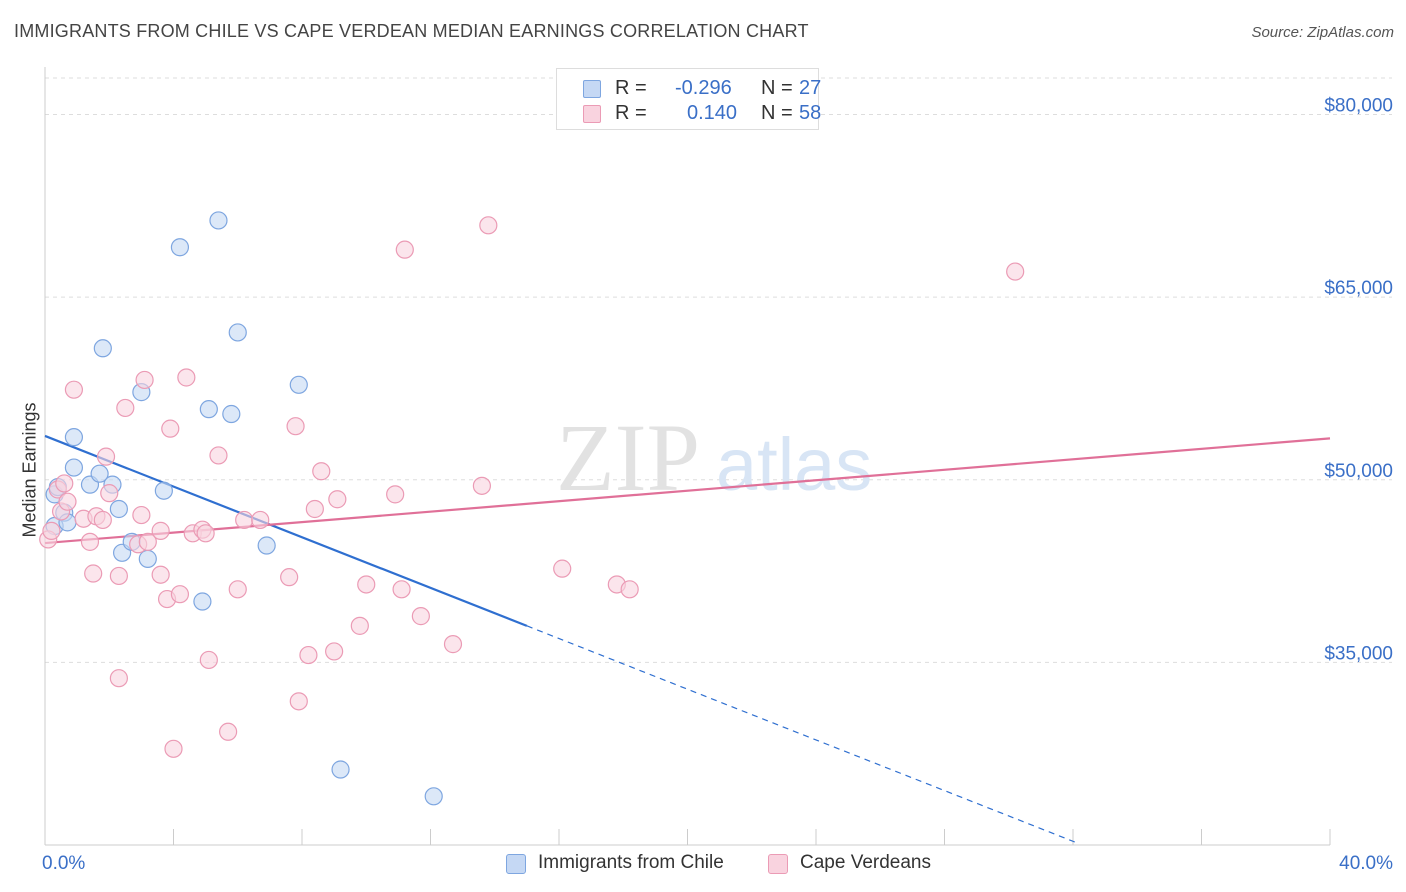 The image size is (1406, 892). Describe the element at coordinates (628, 457) in the screenshot. I see `watermark-zip: ZIP` at that location.